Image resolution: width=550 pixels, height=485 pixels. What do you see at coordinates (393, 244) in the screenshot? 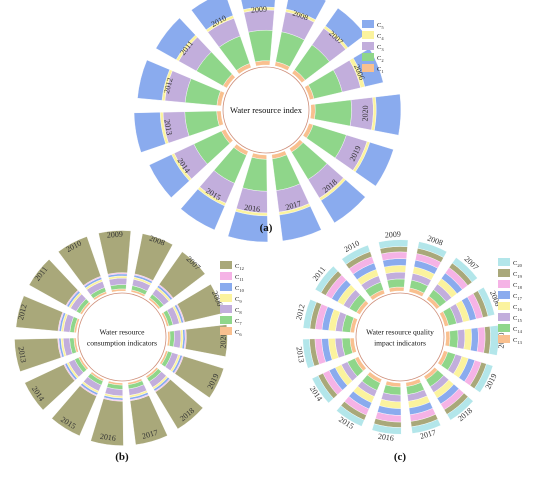
I see `bar-c20-2009` at bounding box center [393, 244].